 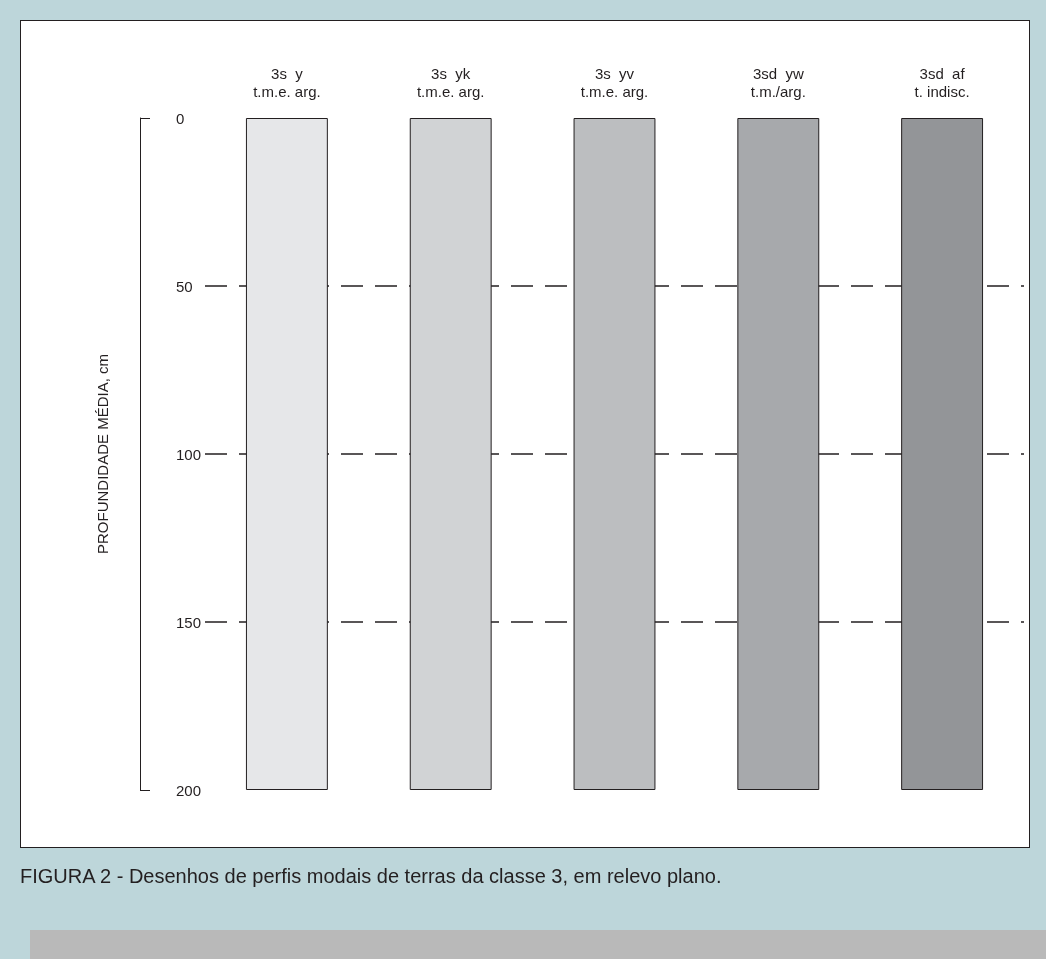 What do you see at coordinates (287, 82) in the screenshot?
I see `x-tick-label: 3s y t.m.e. arg.` at bounding box center [287, 82].